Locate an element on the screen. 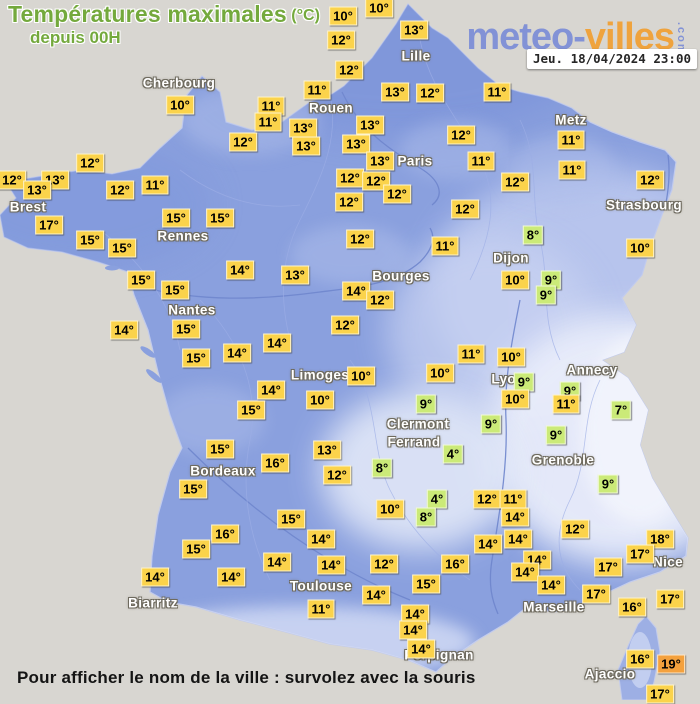  temp-label: 18° is located at coordinates (660, 539).